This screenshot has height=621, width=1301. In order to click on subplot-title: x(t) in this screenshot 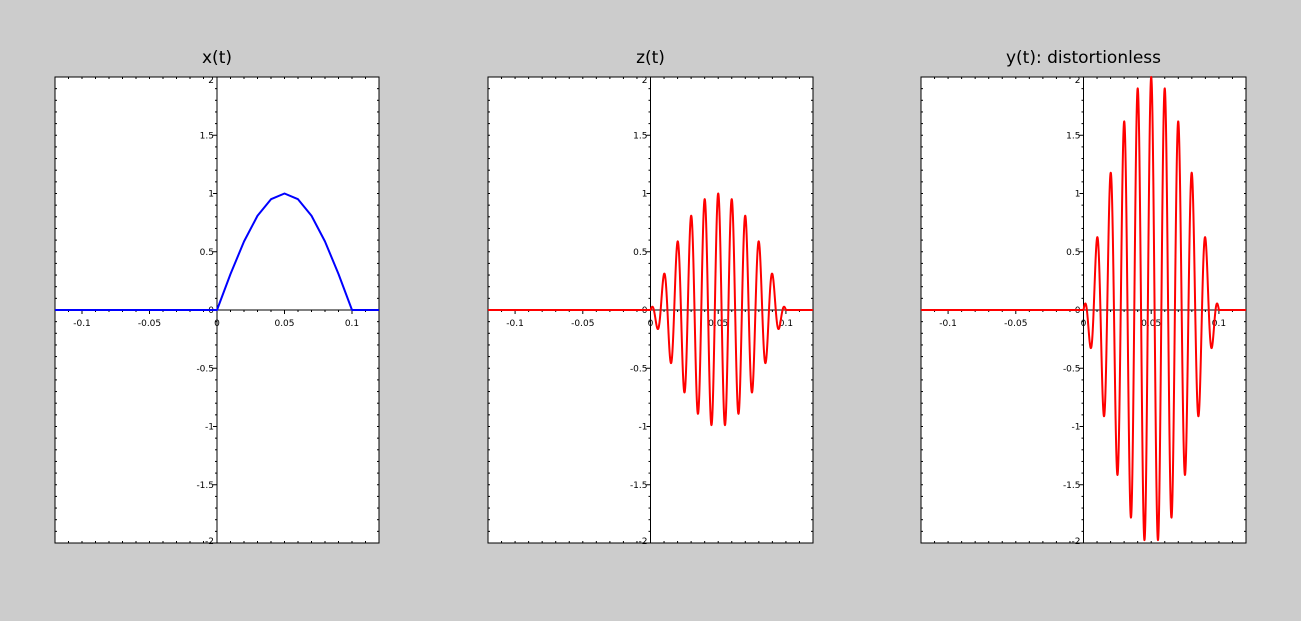, I will do `click(217, 58)`.